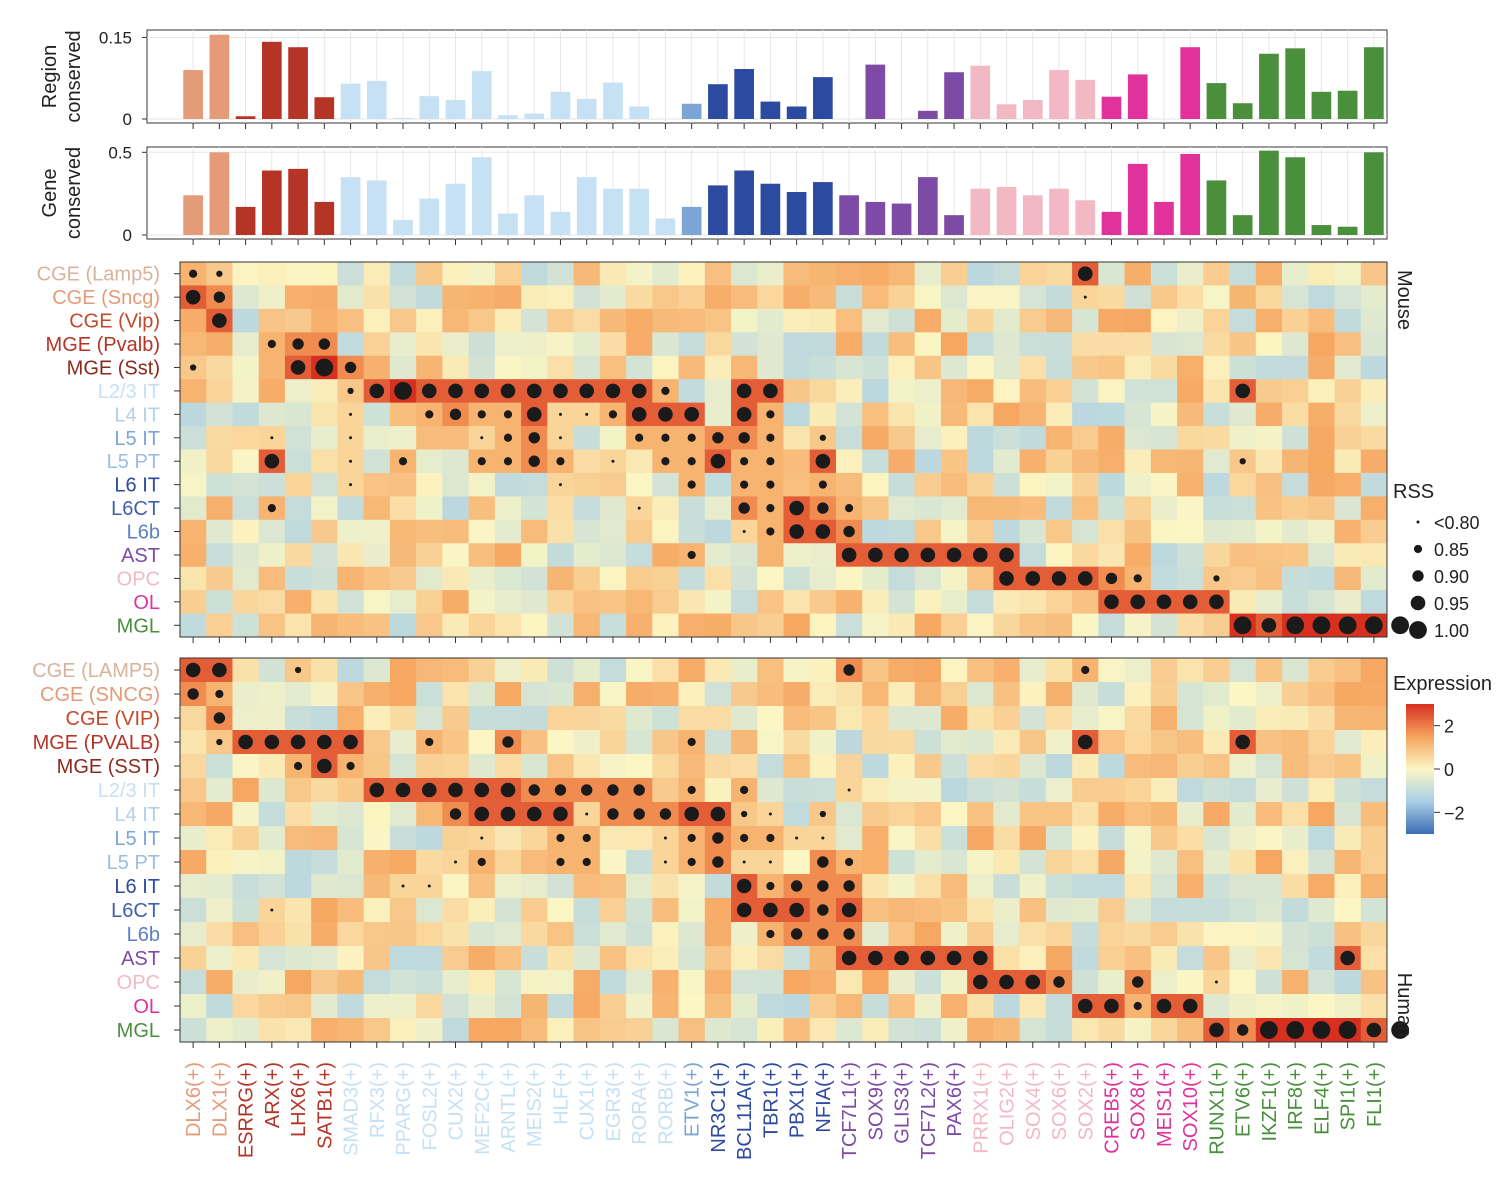  Describe the element at coordinates (1191, 1106) in the screenshot. I see `x-label-SOX10(+): SOX10(+)` at that location.